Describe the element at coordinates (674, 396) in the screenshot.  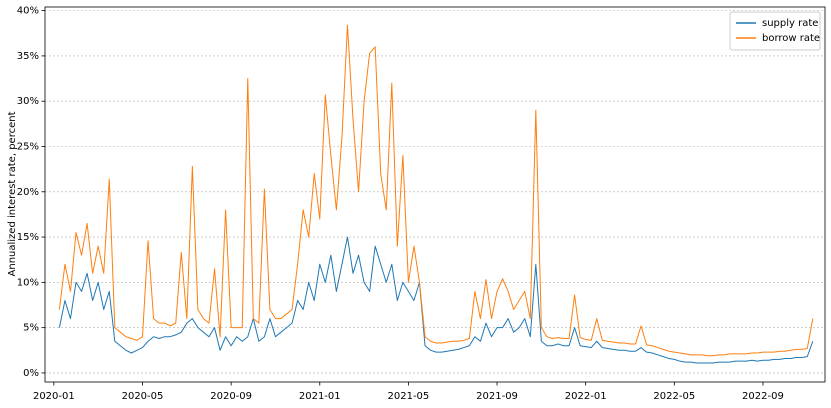
I see `x-tick-label: 2022-05` at that location.